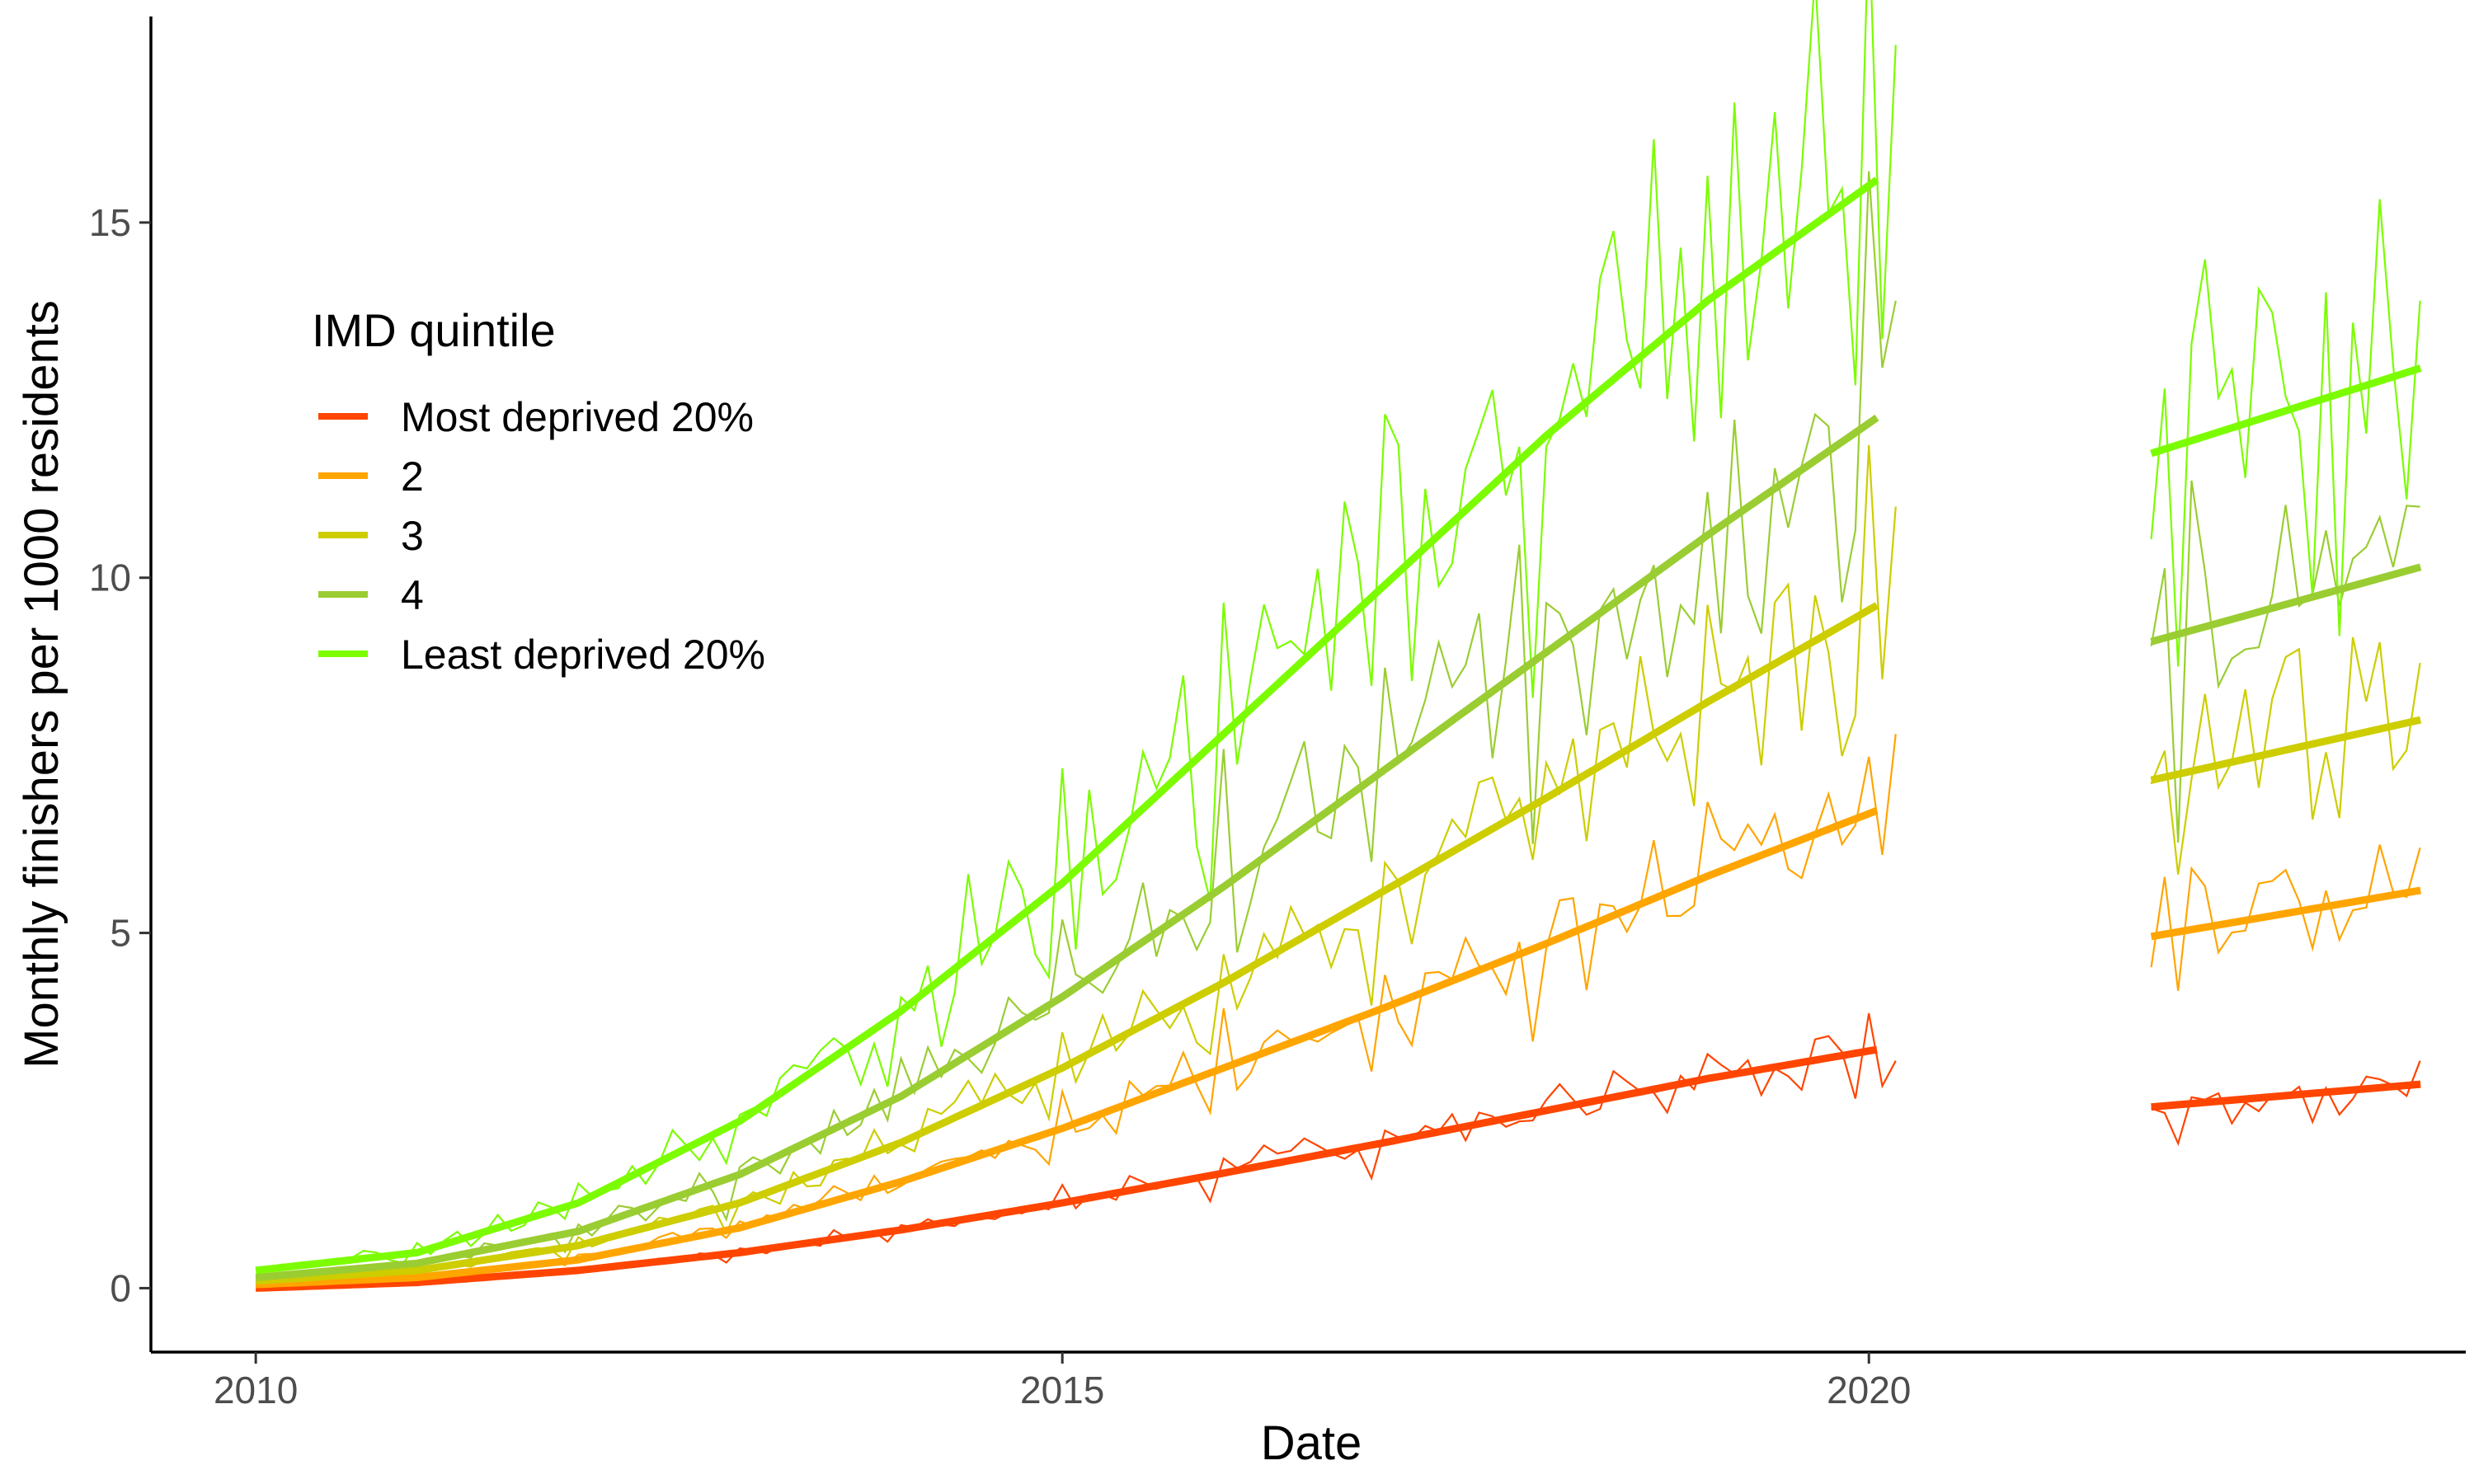 The width and height of the screenshot is (2474, 1484). I want to click on legend-title: IMD quintile, so click(434, 330).